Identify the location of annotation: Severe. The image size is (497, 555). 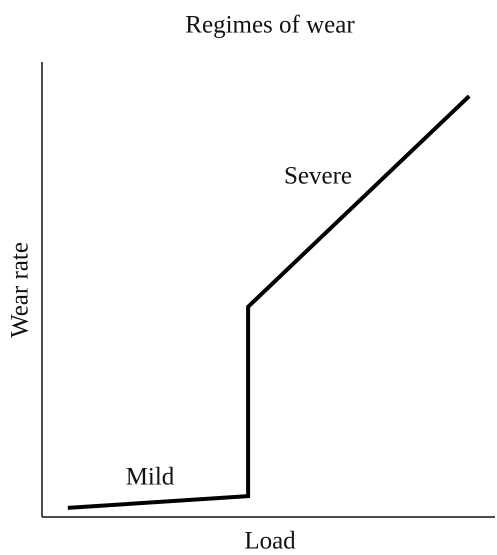
(318, 176).